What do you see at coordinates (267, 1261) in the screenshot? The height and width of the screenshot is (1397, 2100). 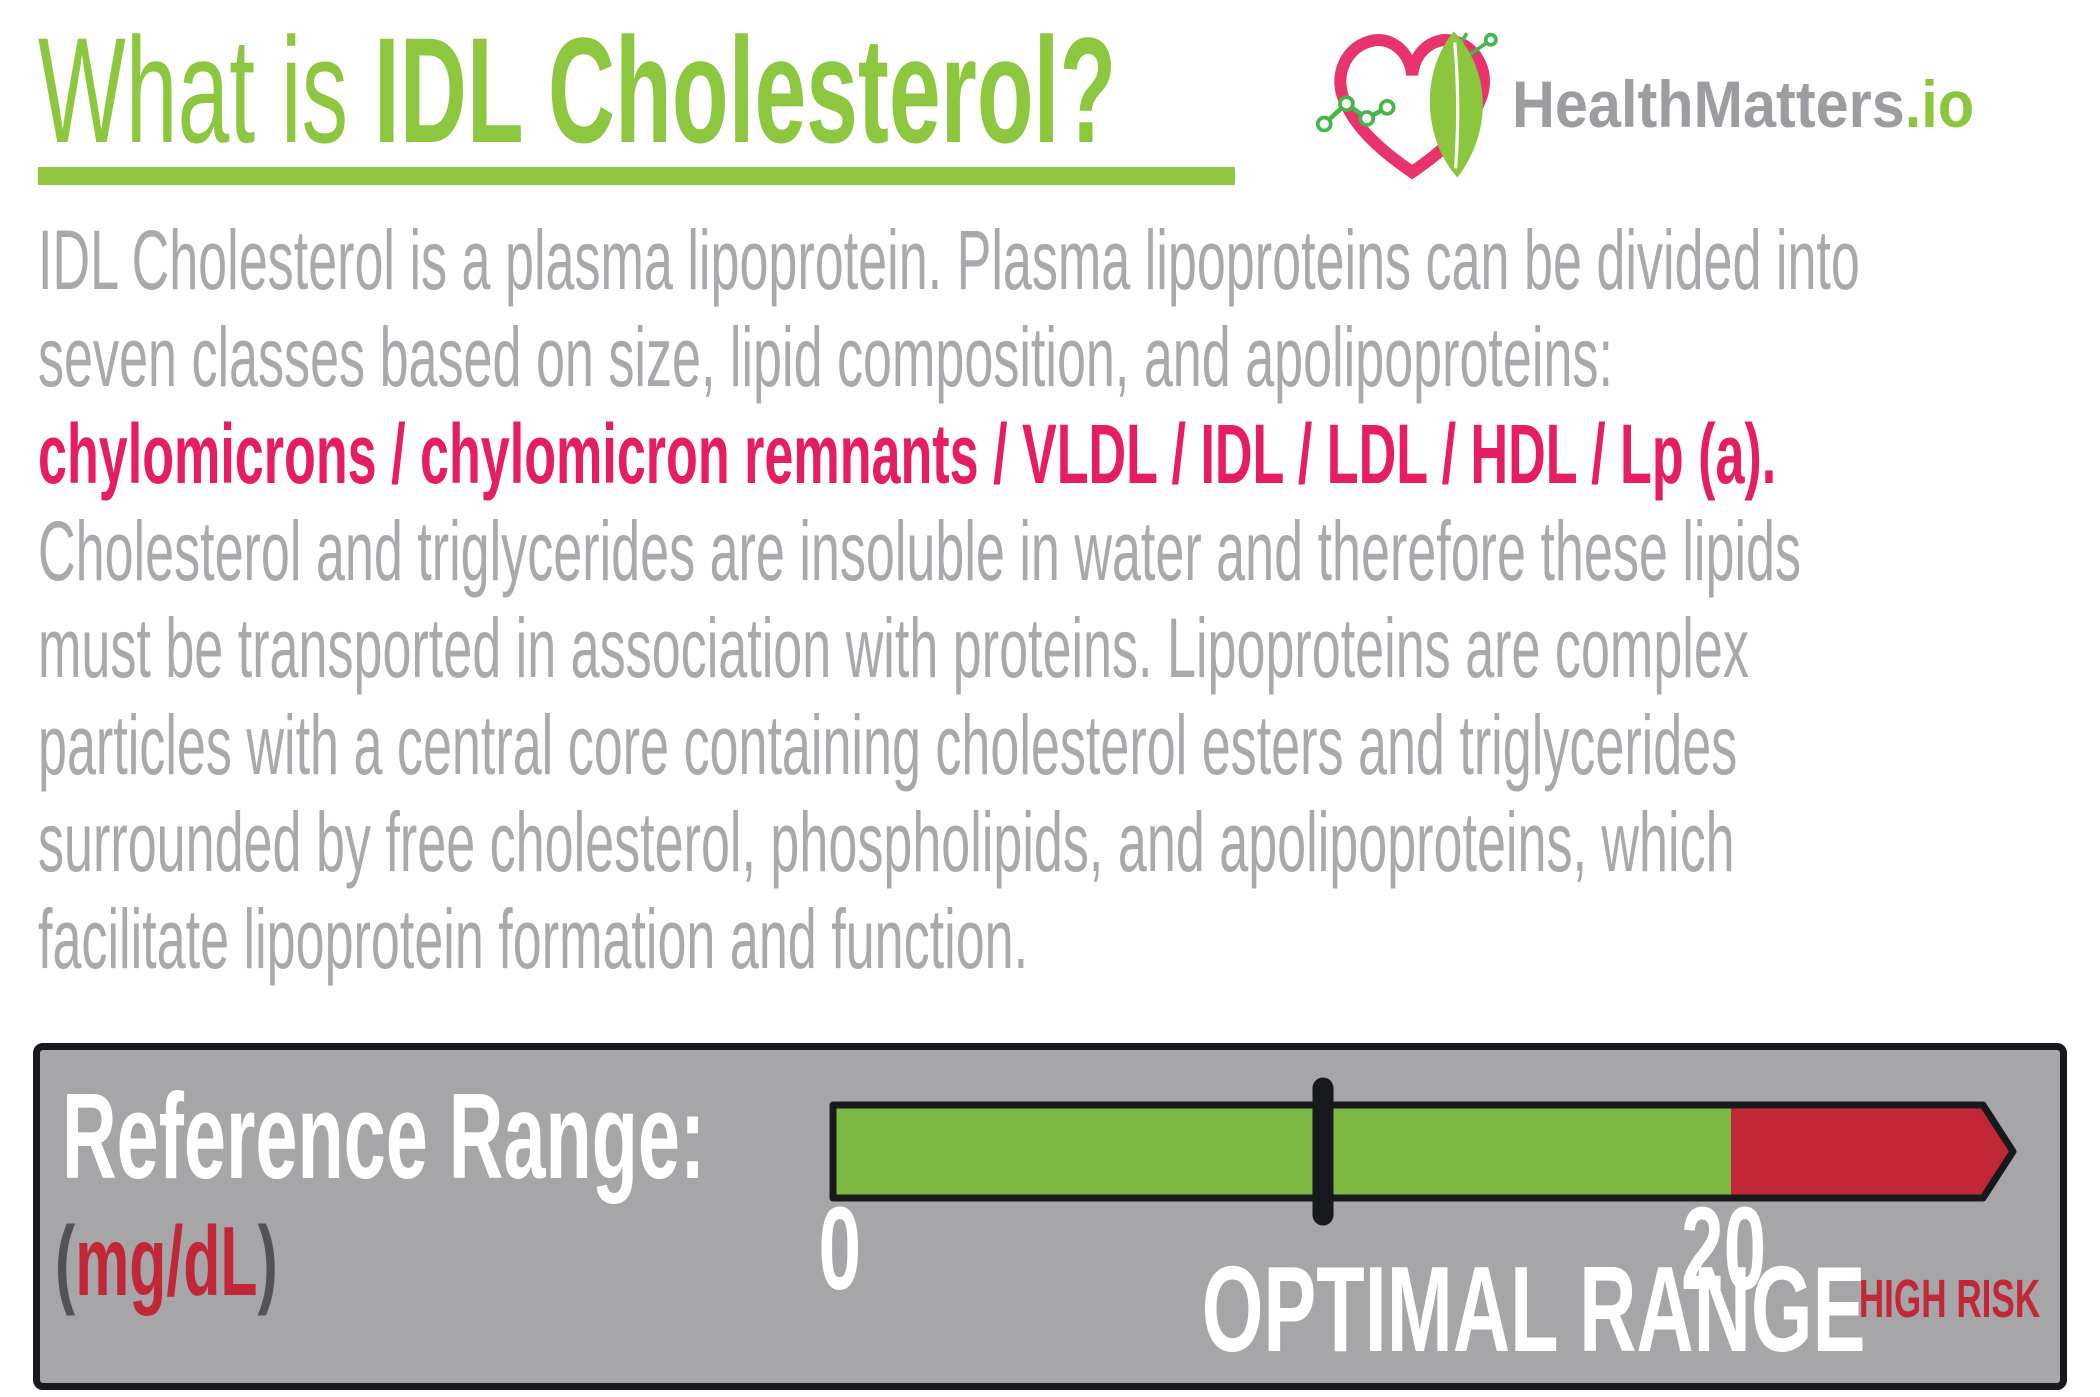 I see `unit-close-paren: )` at bounding box center [267, 1261].